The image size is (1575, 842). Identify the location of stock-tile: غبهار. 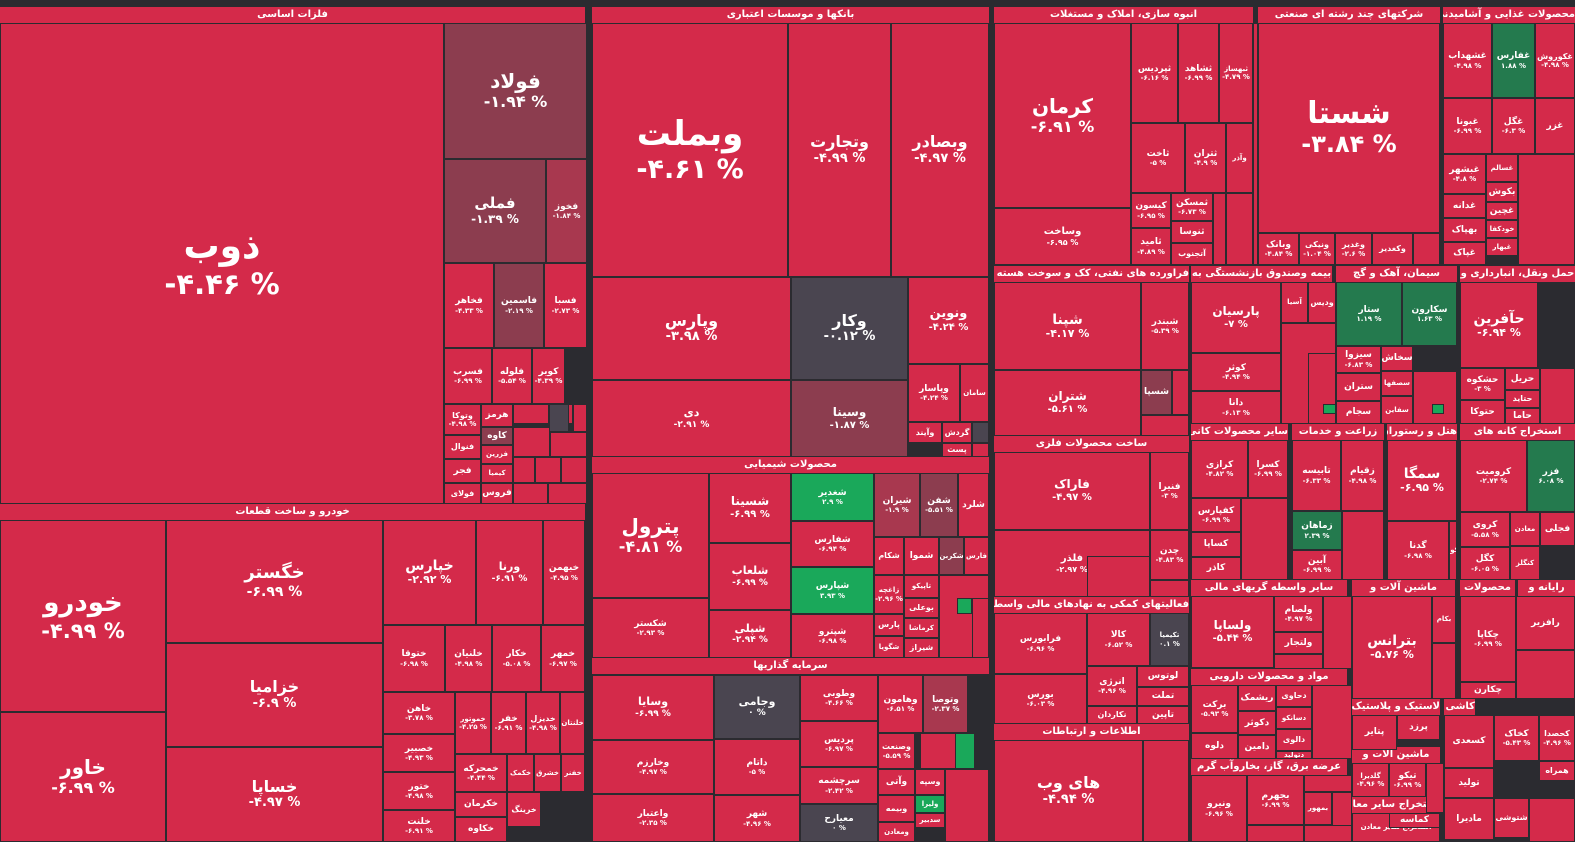
(1502, 247).